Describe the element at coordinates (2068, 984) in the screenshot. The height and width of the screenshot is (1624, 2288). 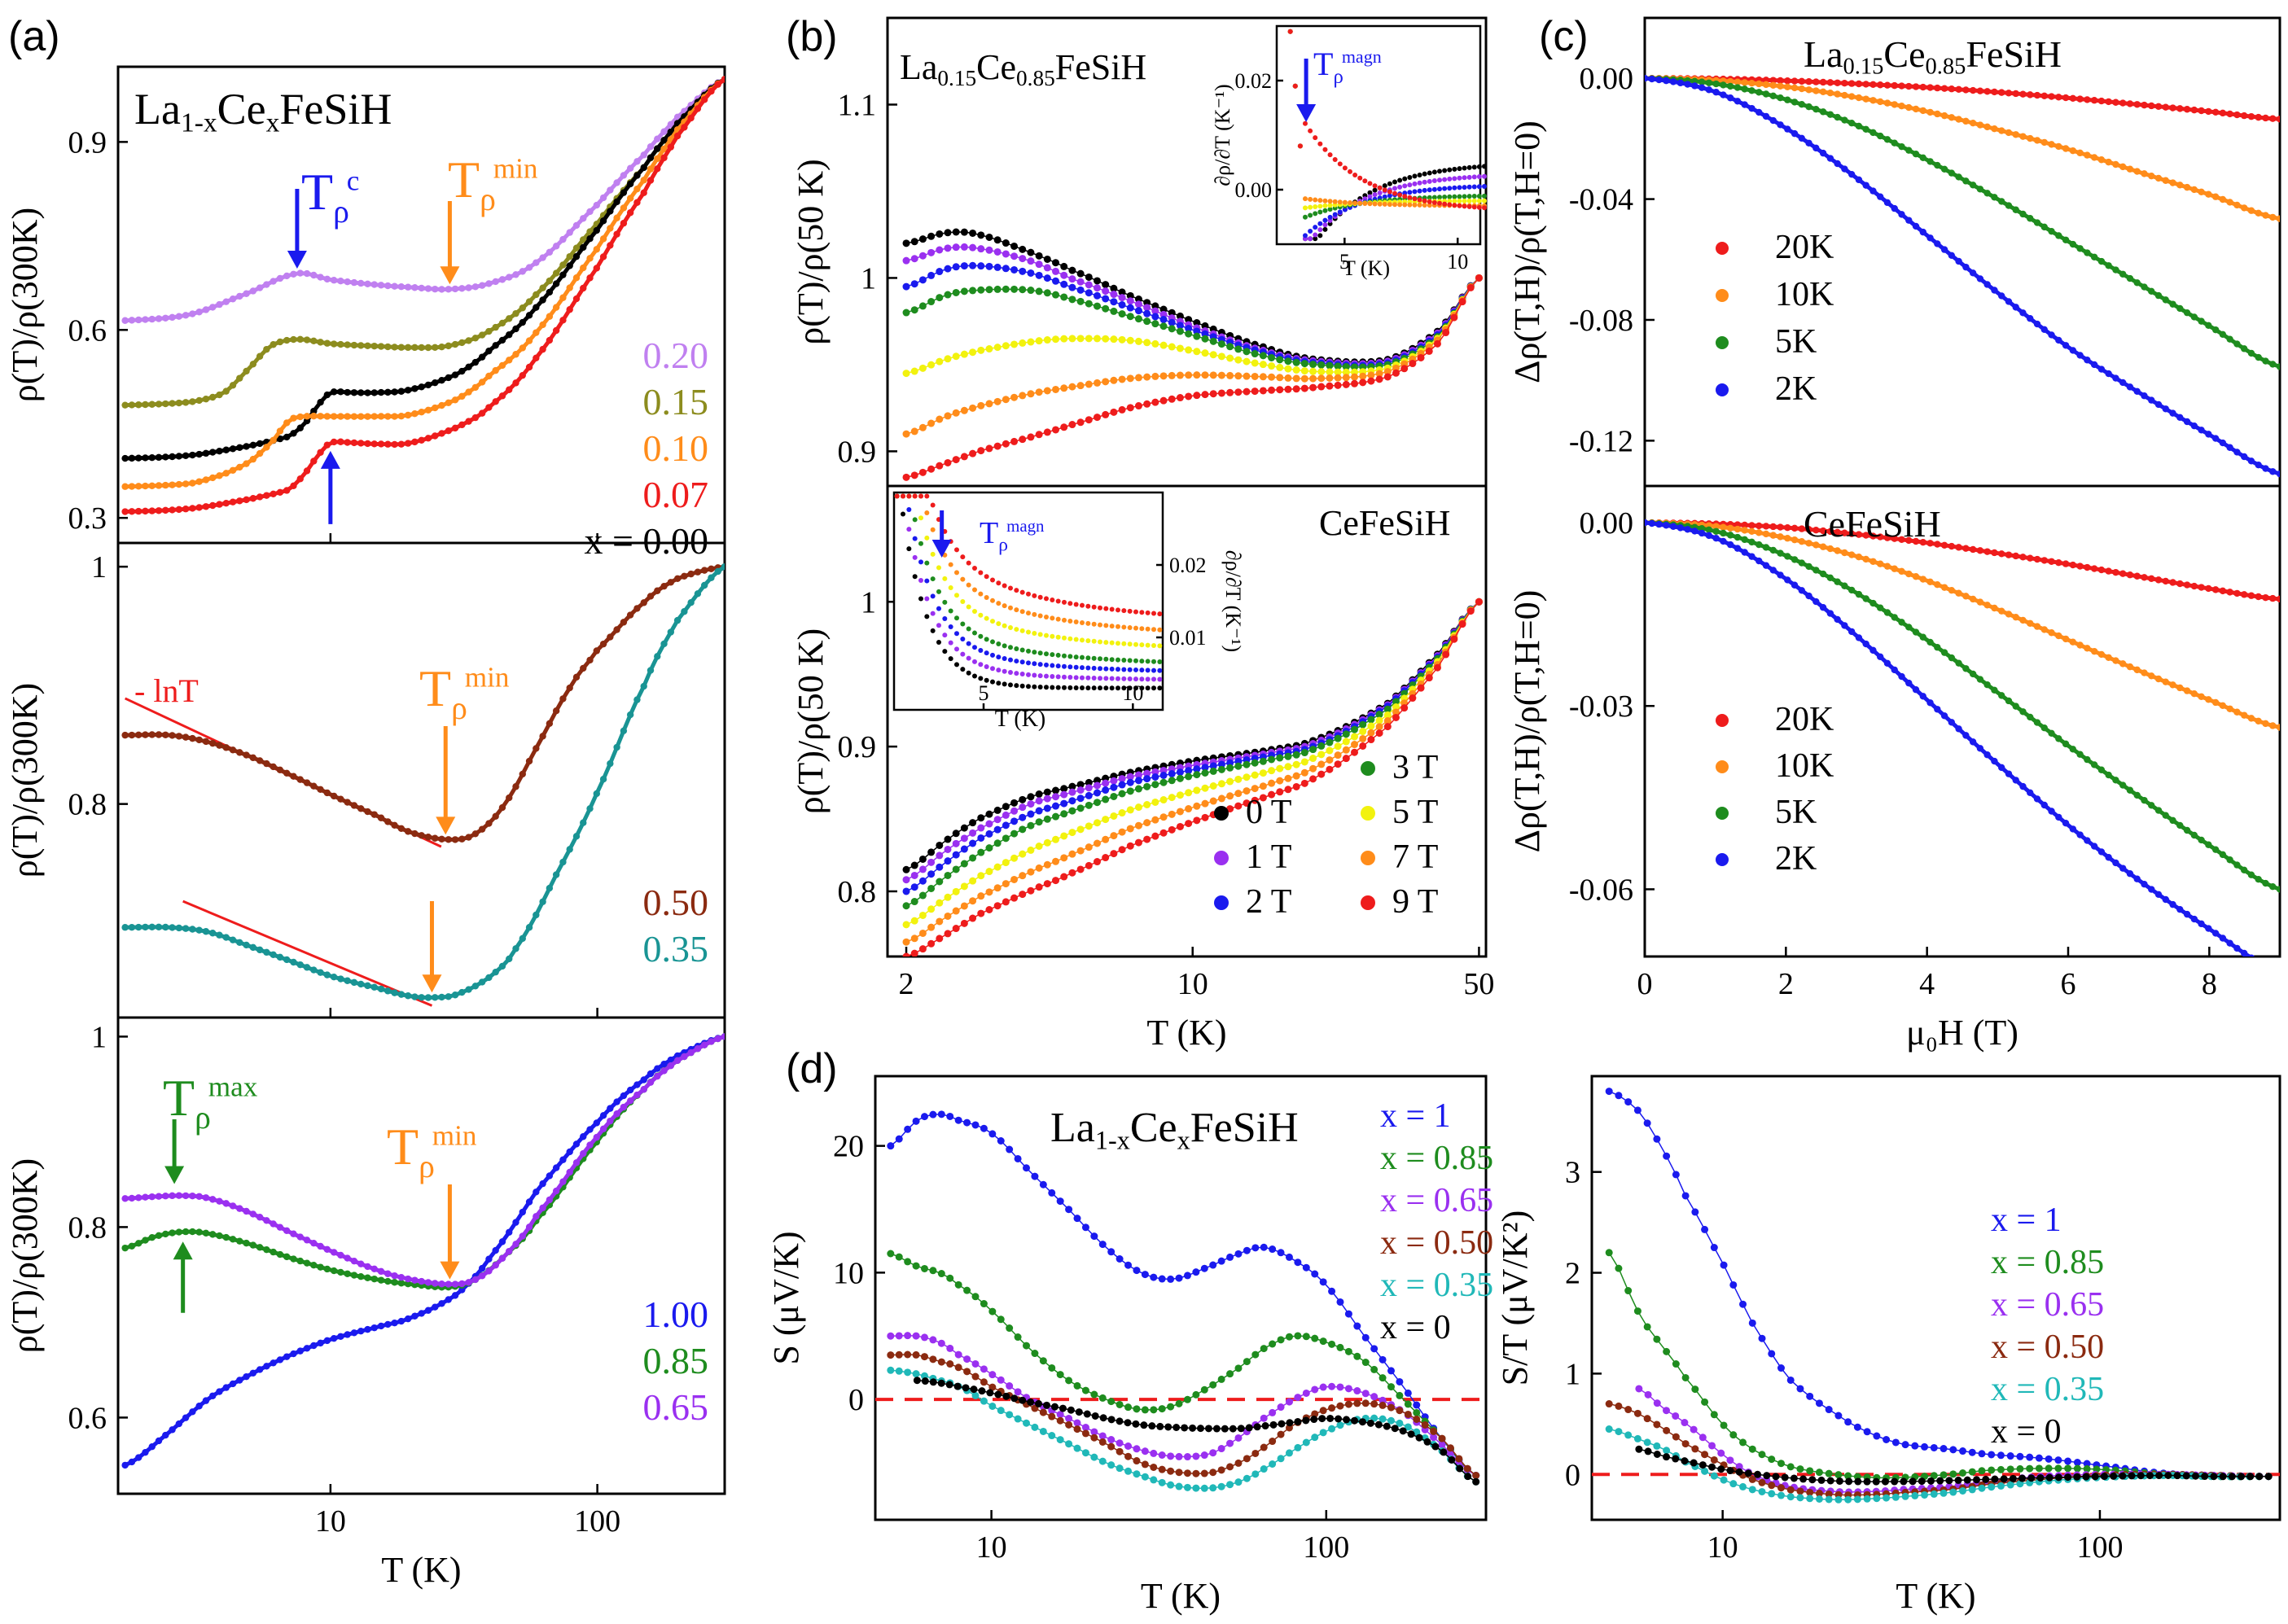
I see `xtick-label: 6` at that location.